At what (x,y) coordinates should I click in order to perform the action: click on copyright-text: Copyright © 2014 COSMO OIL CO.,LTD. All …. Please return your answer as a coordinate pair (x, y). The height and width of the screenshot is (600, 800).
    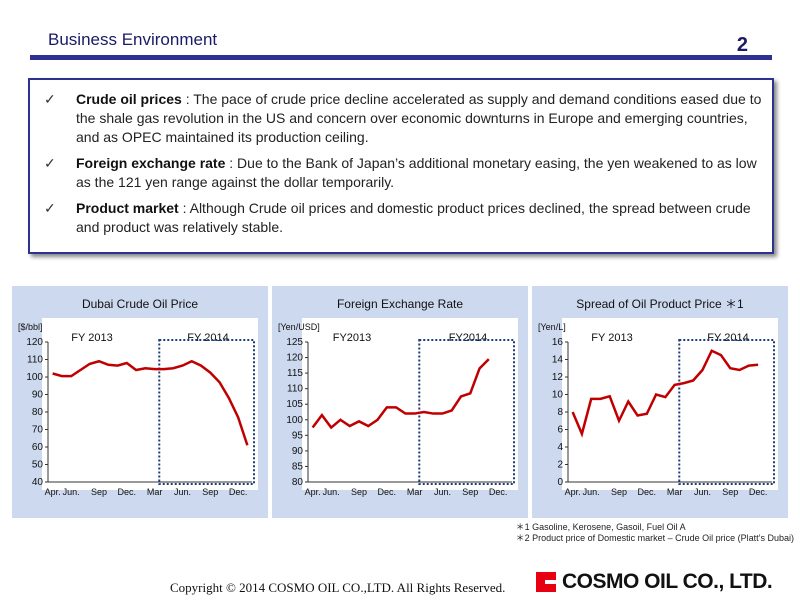
    Looking at the image, I should click on (338, 587).